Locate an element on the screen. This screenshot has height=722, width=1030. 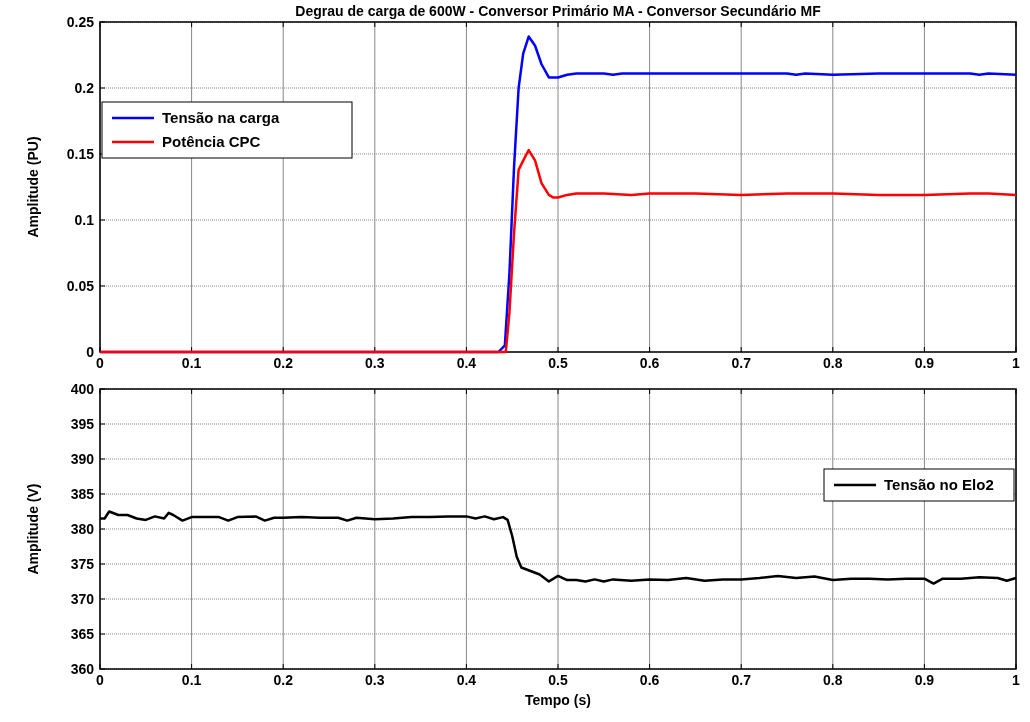
y-tick-label: 0.1 is located at coordinates (84, 220).